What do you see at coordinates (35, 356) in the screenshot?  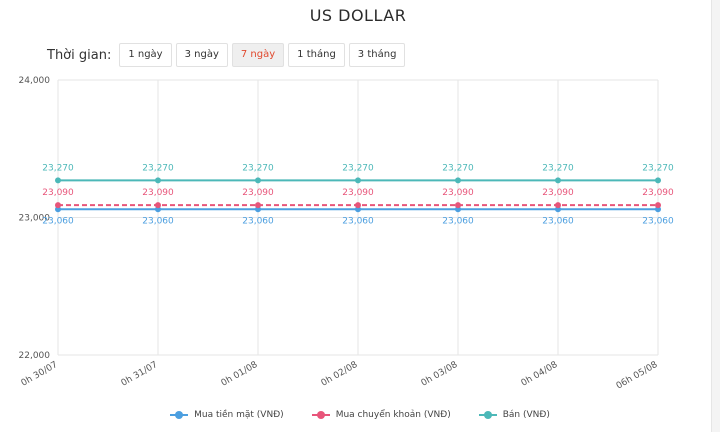 I see `y-tick-label: 22,000` at bounding box center [35, 356].